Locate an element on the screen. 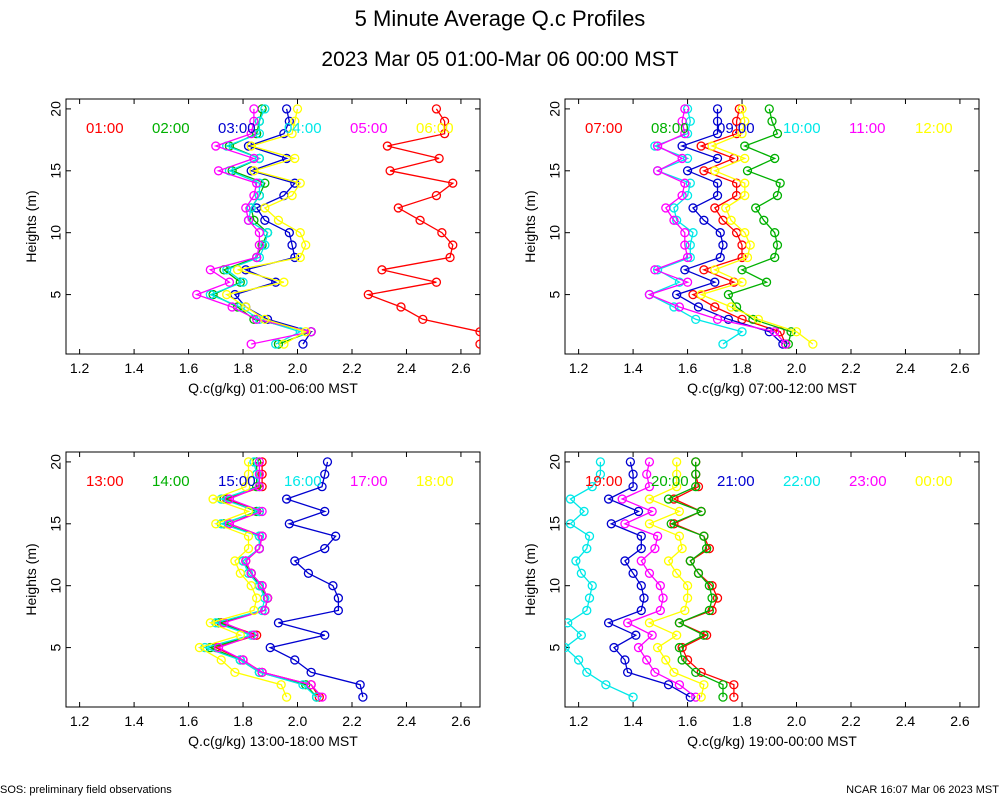 This screenshot has width=1000, height=800. x-tick-label: 2.0 is located at coordinates (797, 368).